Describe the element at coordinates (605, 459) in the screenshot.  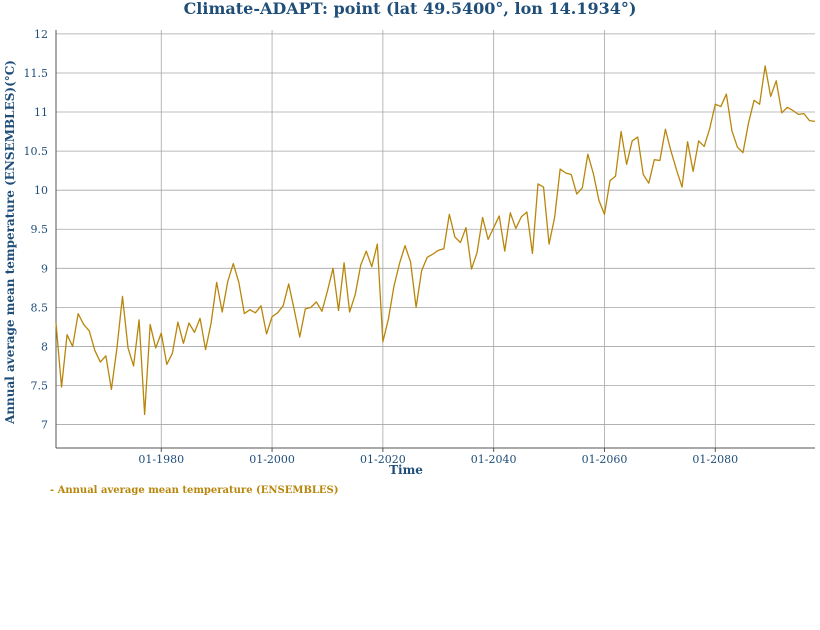
I see `x-tick-label: 01-2060` at that location.